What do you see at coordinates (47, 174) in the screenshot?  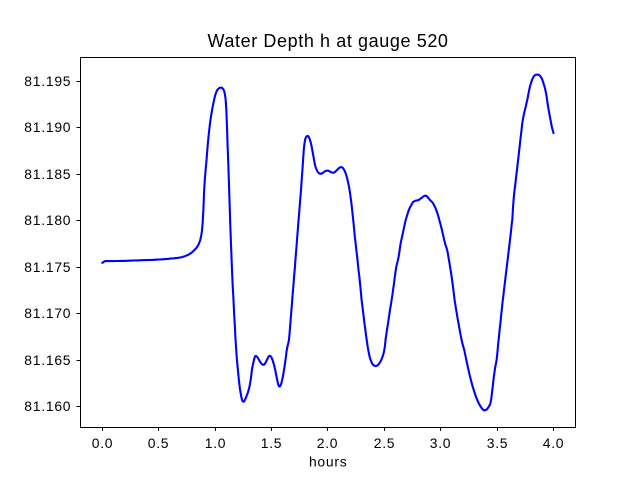 I see `svg-text: 81.185` at bounding box center [47, 174].